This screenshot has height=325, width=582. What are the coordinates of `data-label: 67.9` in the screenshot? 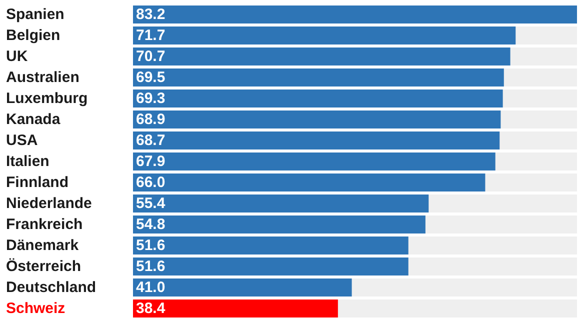 It's located at (151, 161).